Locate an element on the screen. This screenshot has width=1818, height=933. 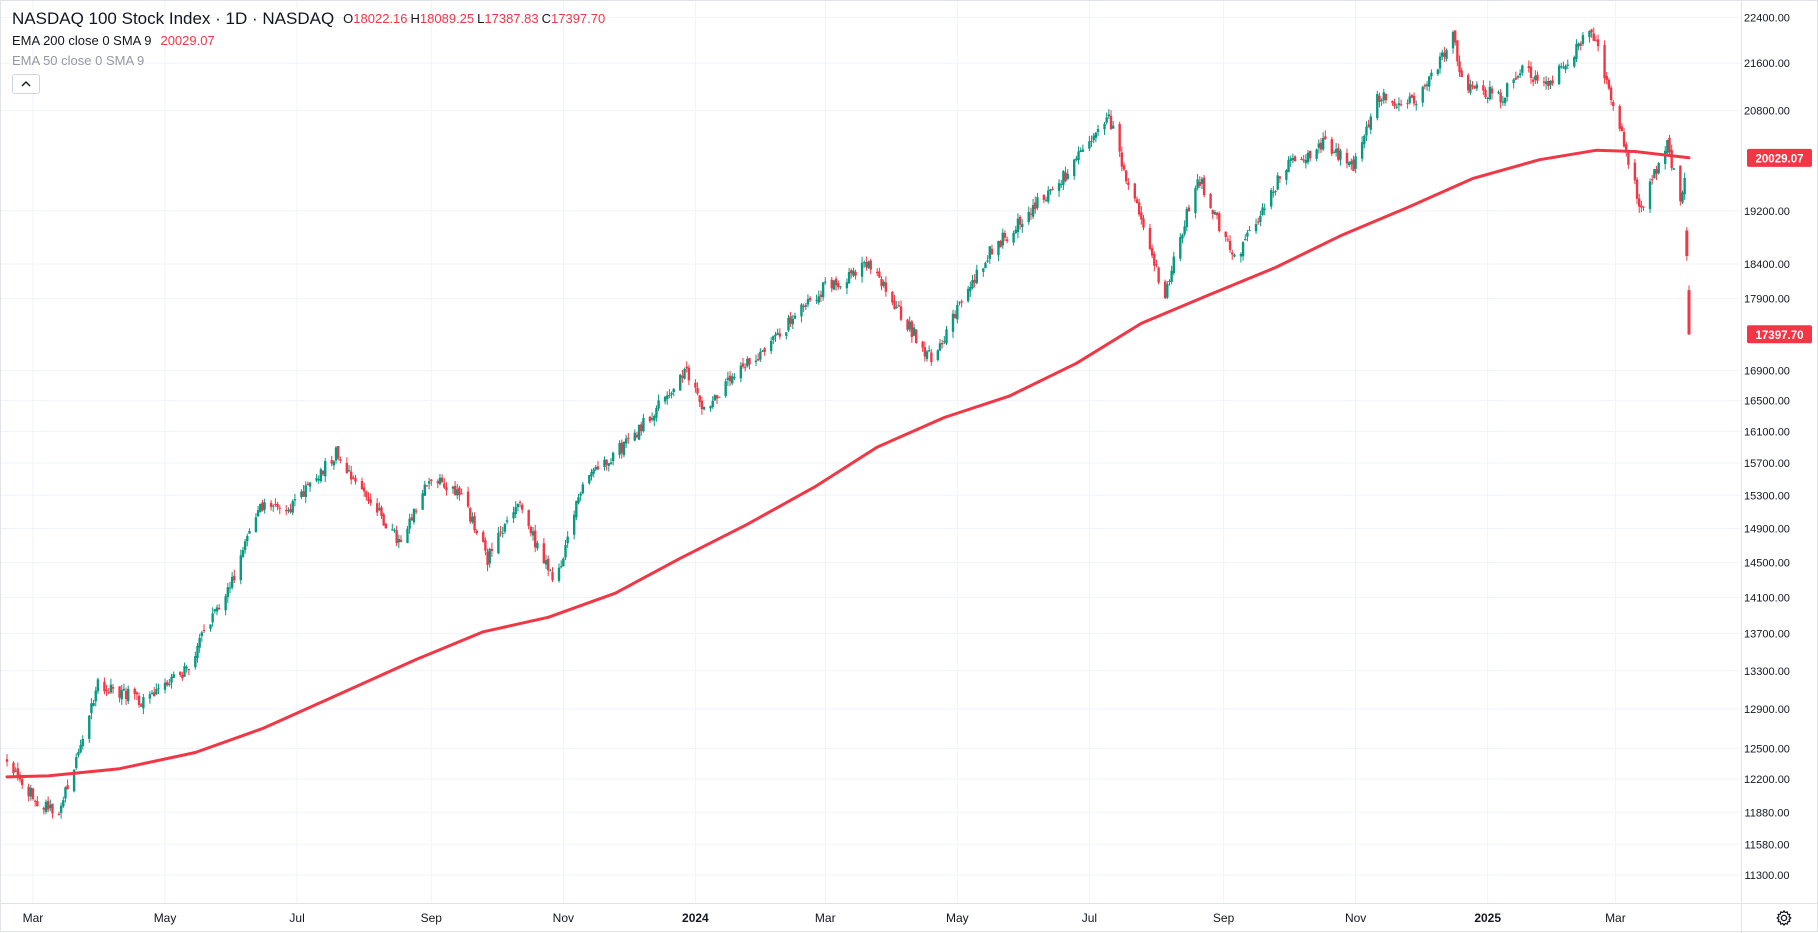
chart-settings-button is located at coordinates (1784, 918).